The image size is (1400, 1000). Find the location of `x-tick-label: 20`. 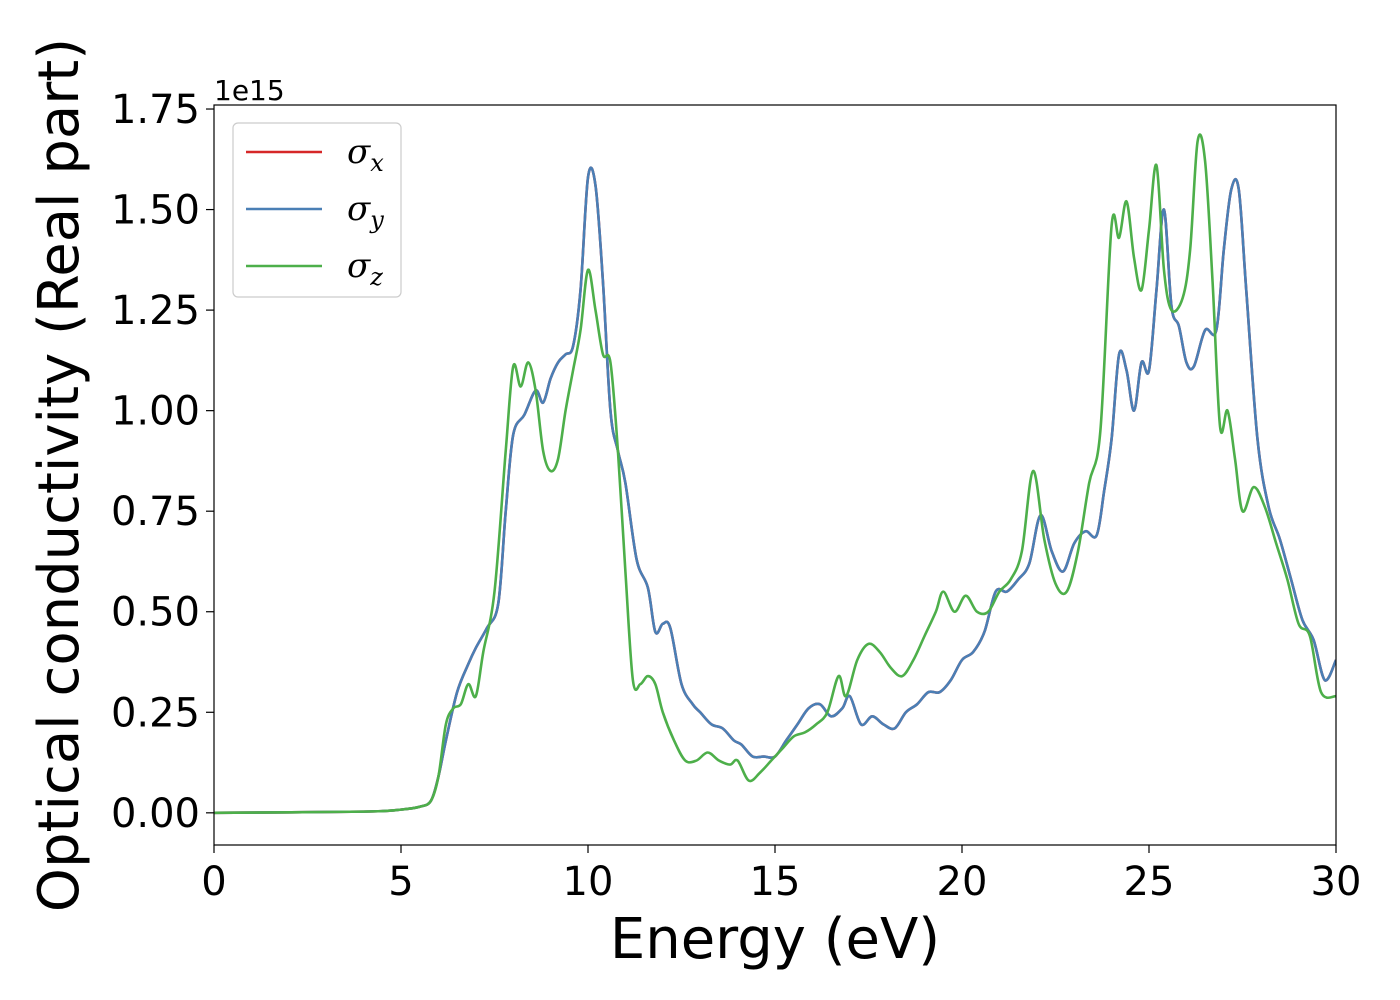

x-tick-label: 20 is located at coordinates (962, 882).